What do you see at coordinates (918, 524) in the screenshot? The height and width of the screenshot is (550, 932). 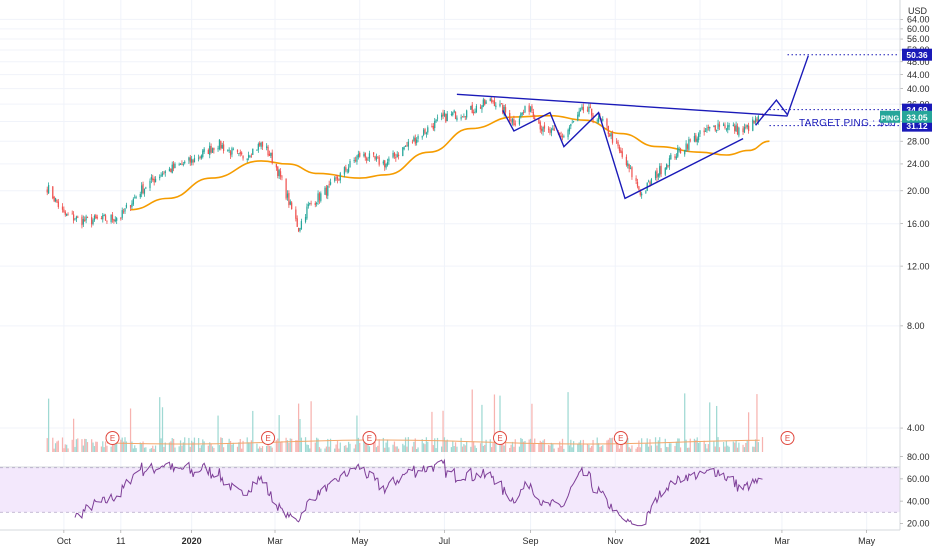 I see `rsi-tick-label: 20.00` at bounding box center [918, 524].